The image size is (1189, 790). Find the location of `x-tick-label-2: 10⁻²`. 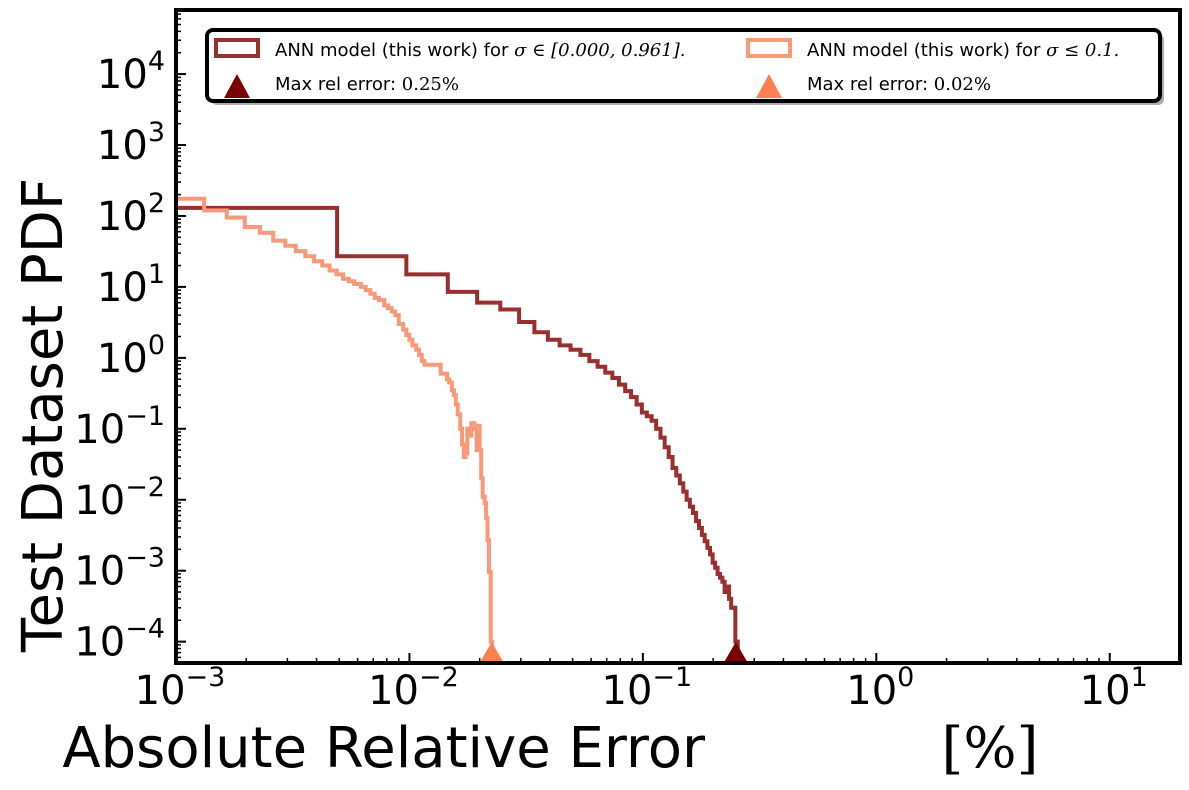

x-tick-label-2: 10⁻² is located at coordinates (413, 688).